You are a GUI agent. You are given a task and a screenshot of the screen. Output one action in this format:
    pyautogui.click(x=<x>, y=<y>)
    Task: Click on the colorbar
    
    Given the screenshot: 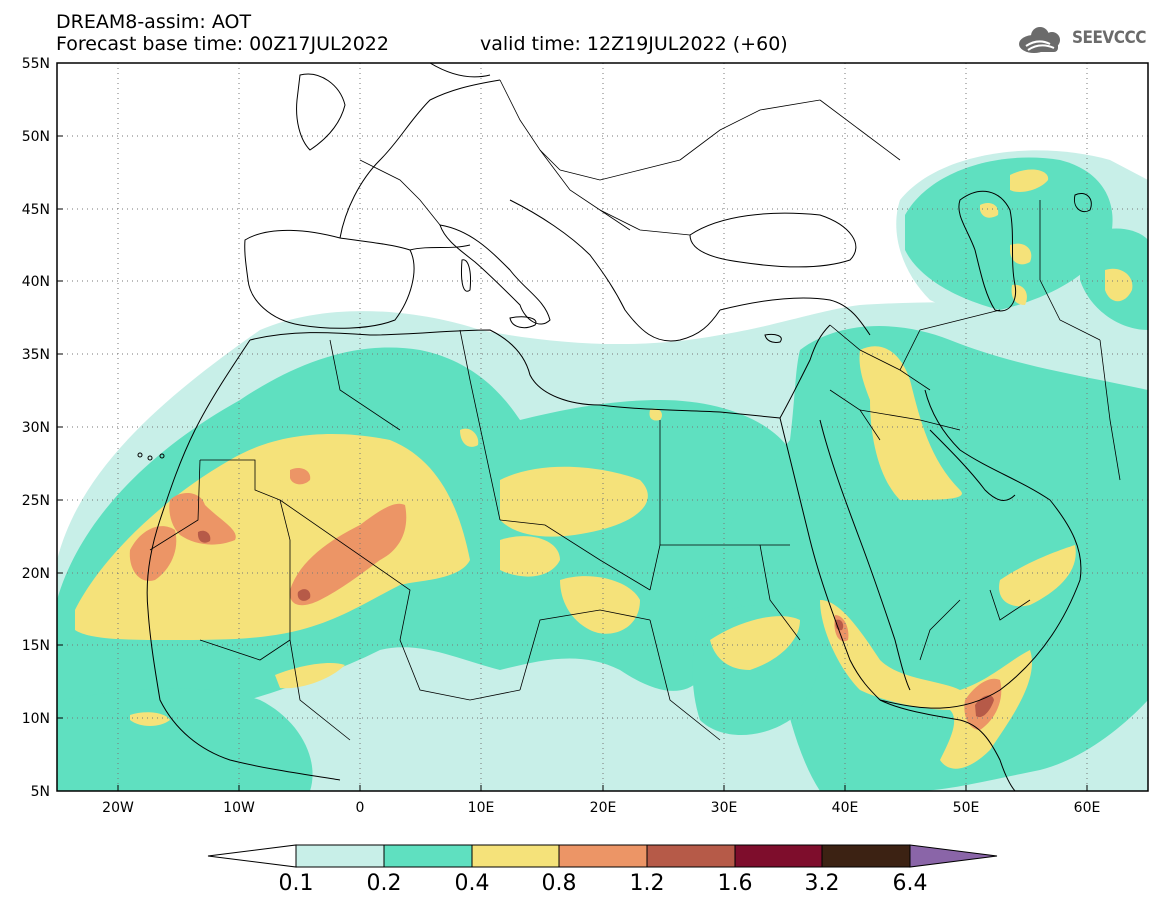 What is the action you would take?
    pyautogui.click(x=602, y=856)
    